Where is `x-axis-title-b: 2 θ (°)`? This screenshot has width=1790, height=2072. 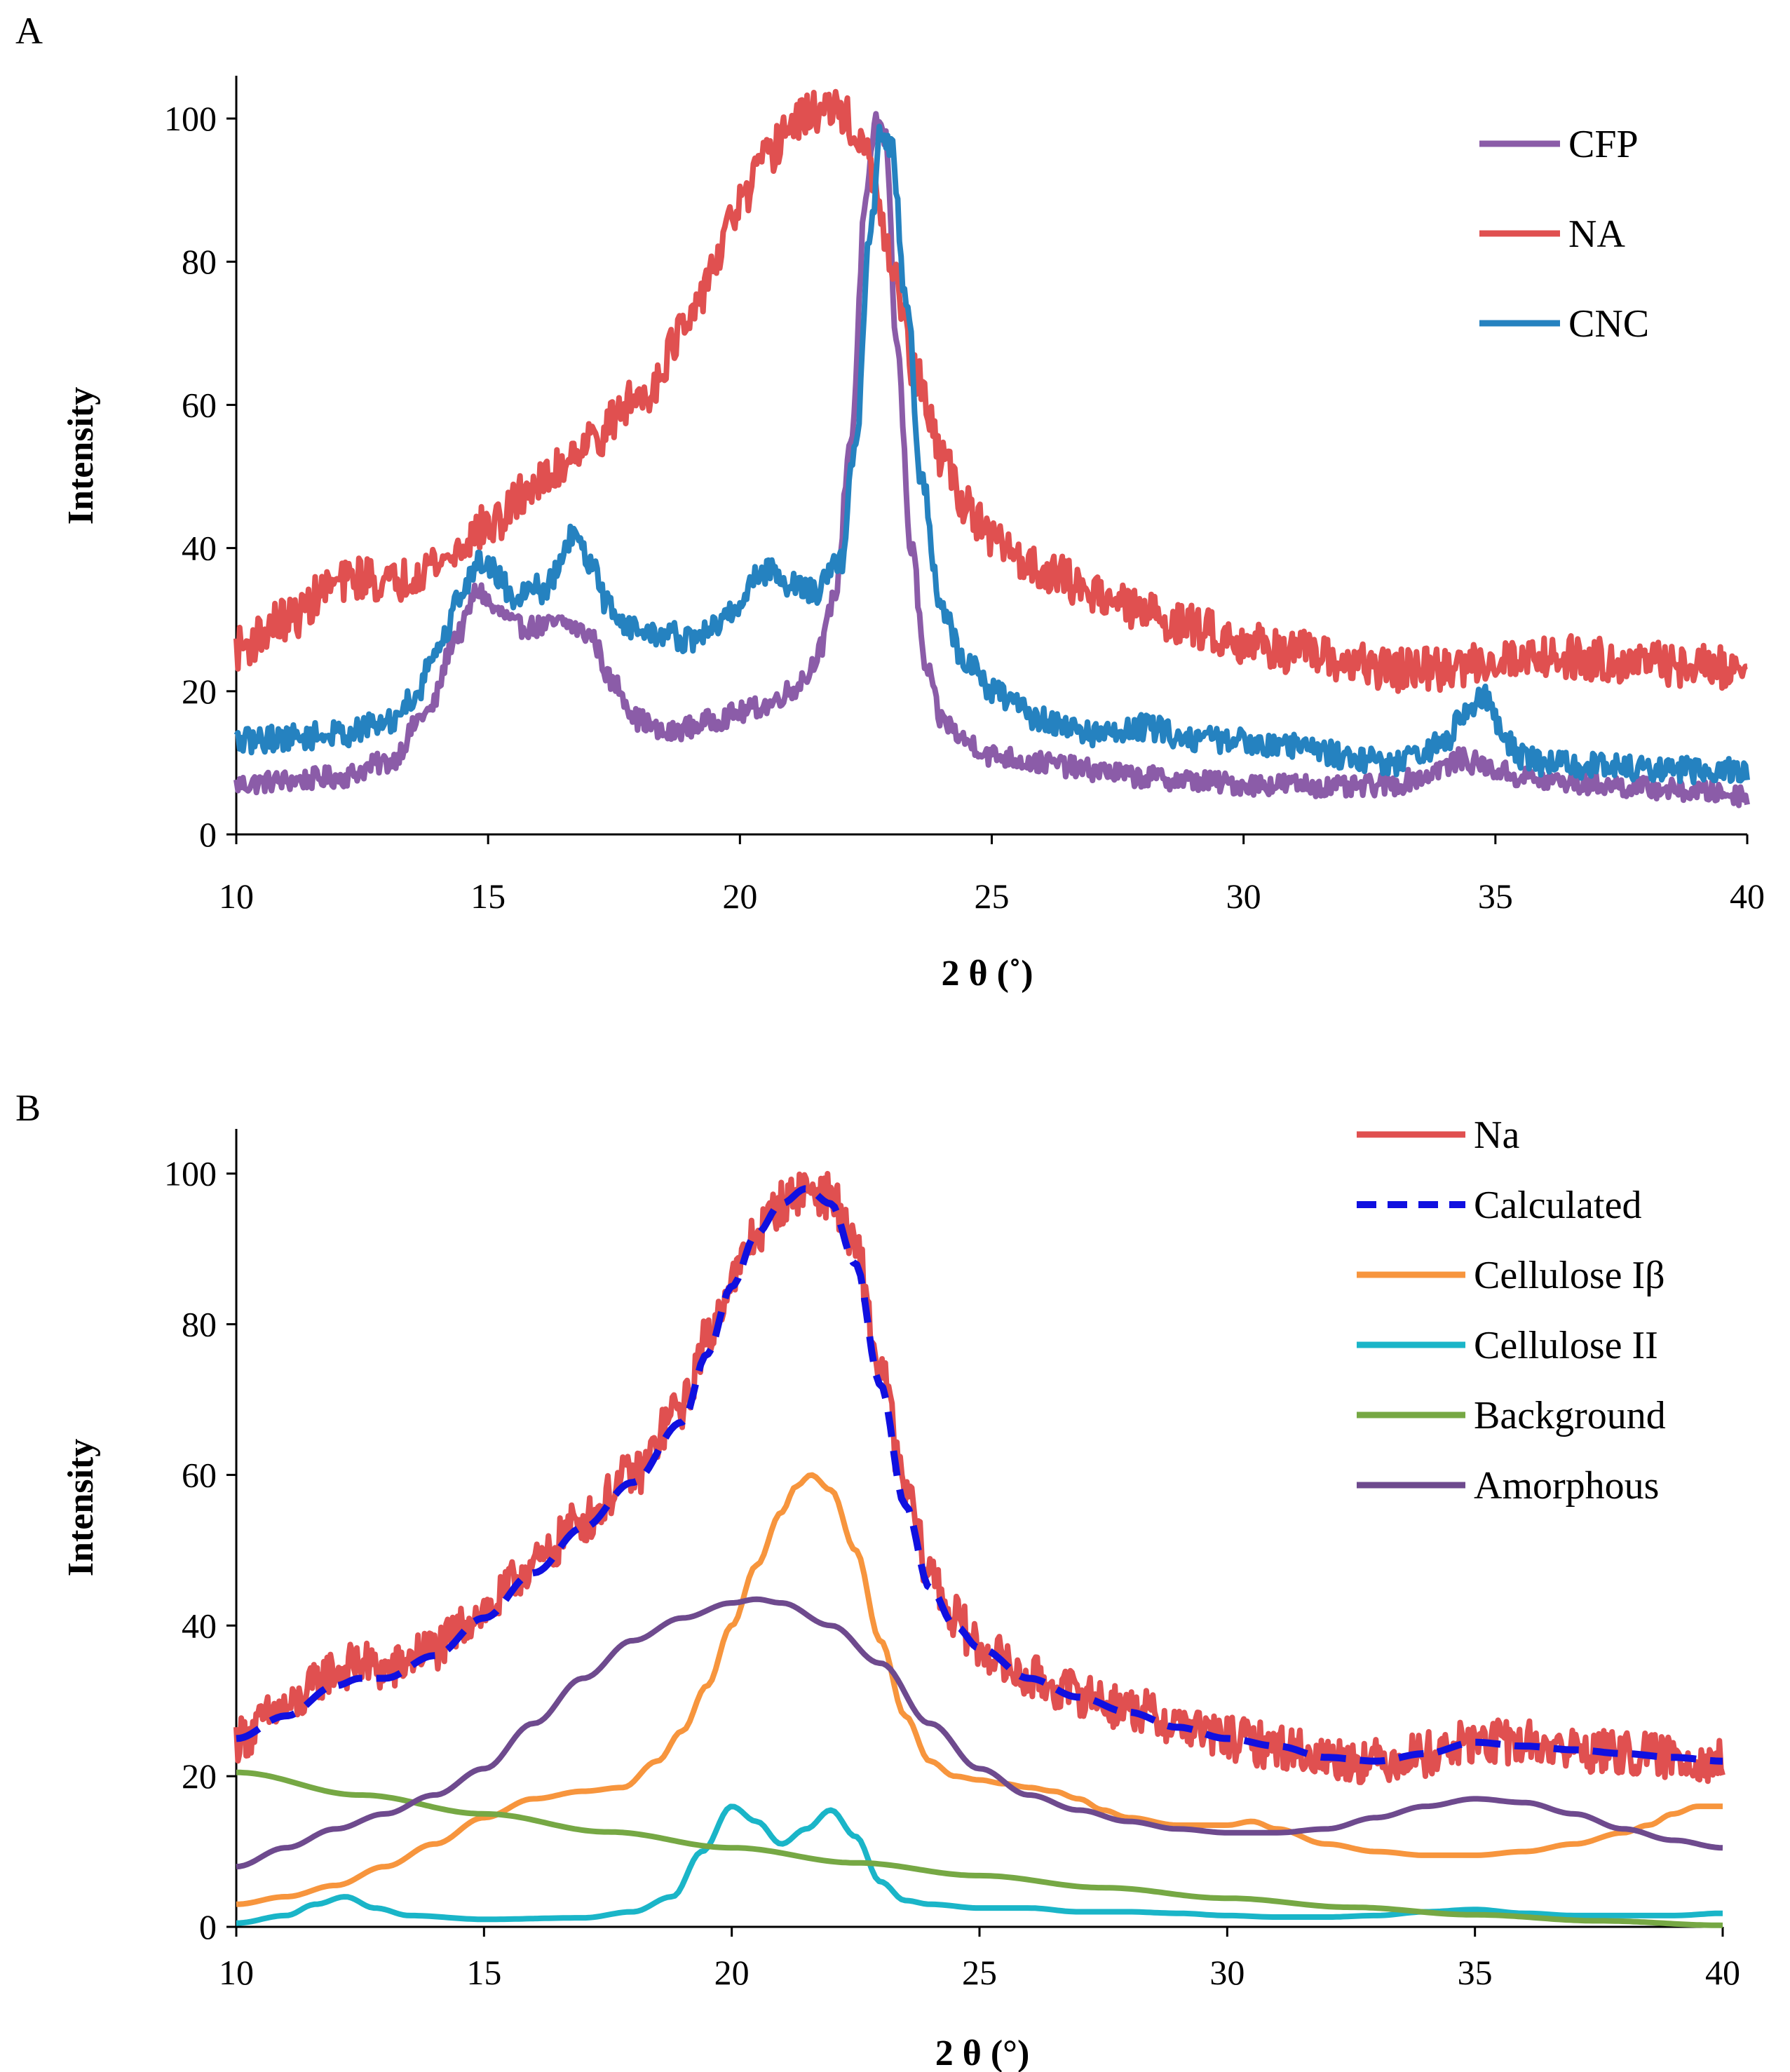
x-axis-title-b: 2 θ (°) is located at coordinates (983, 2052).